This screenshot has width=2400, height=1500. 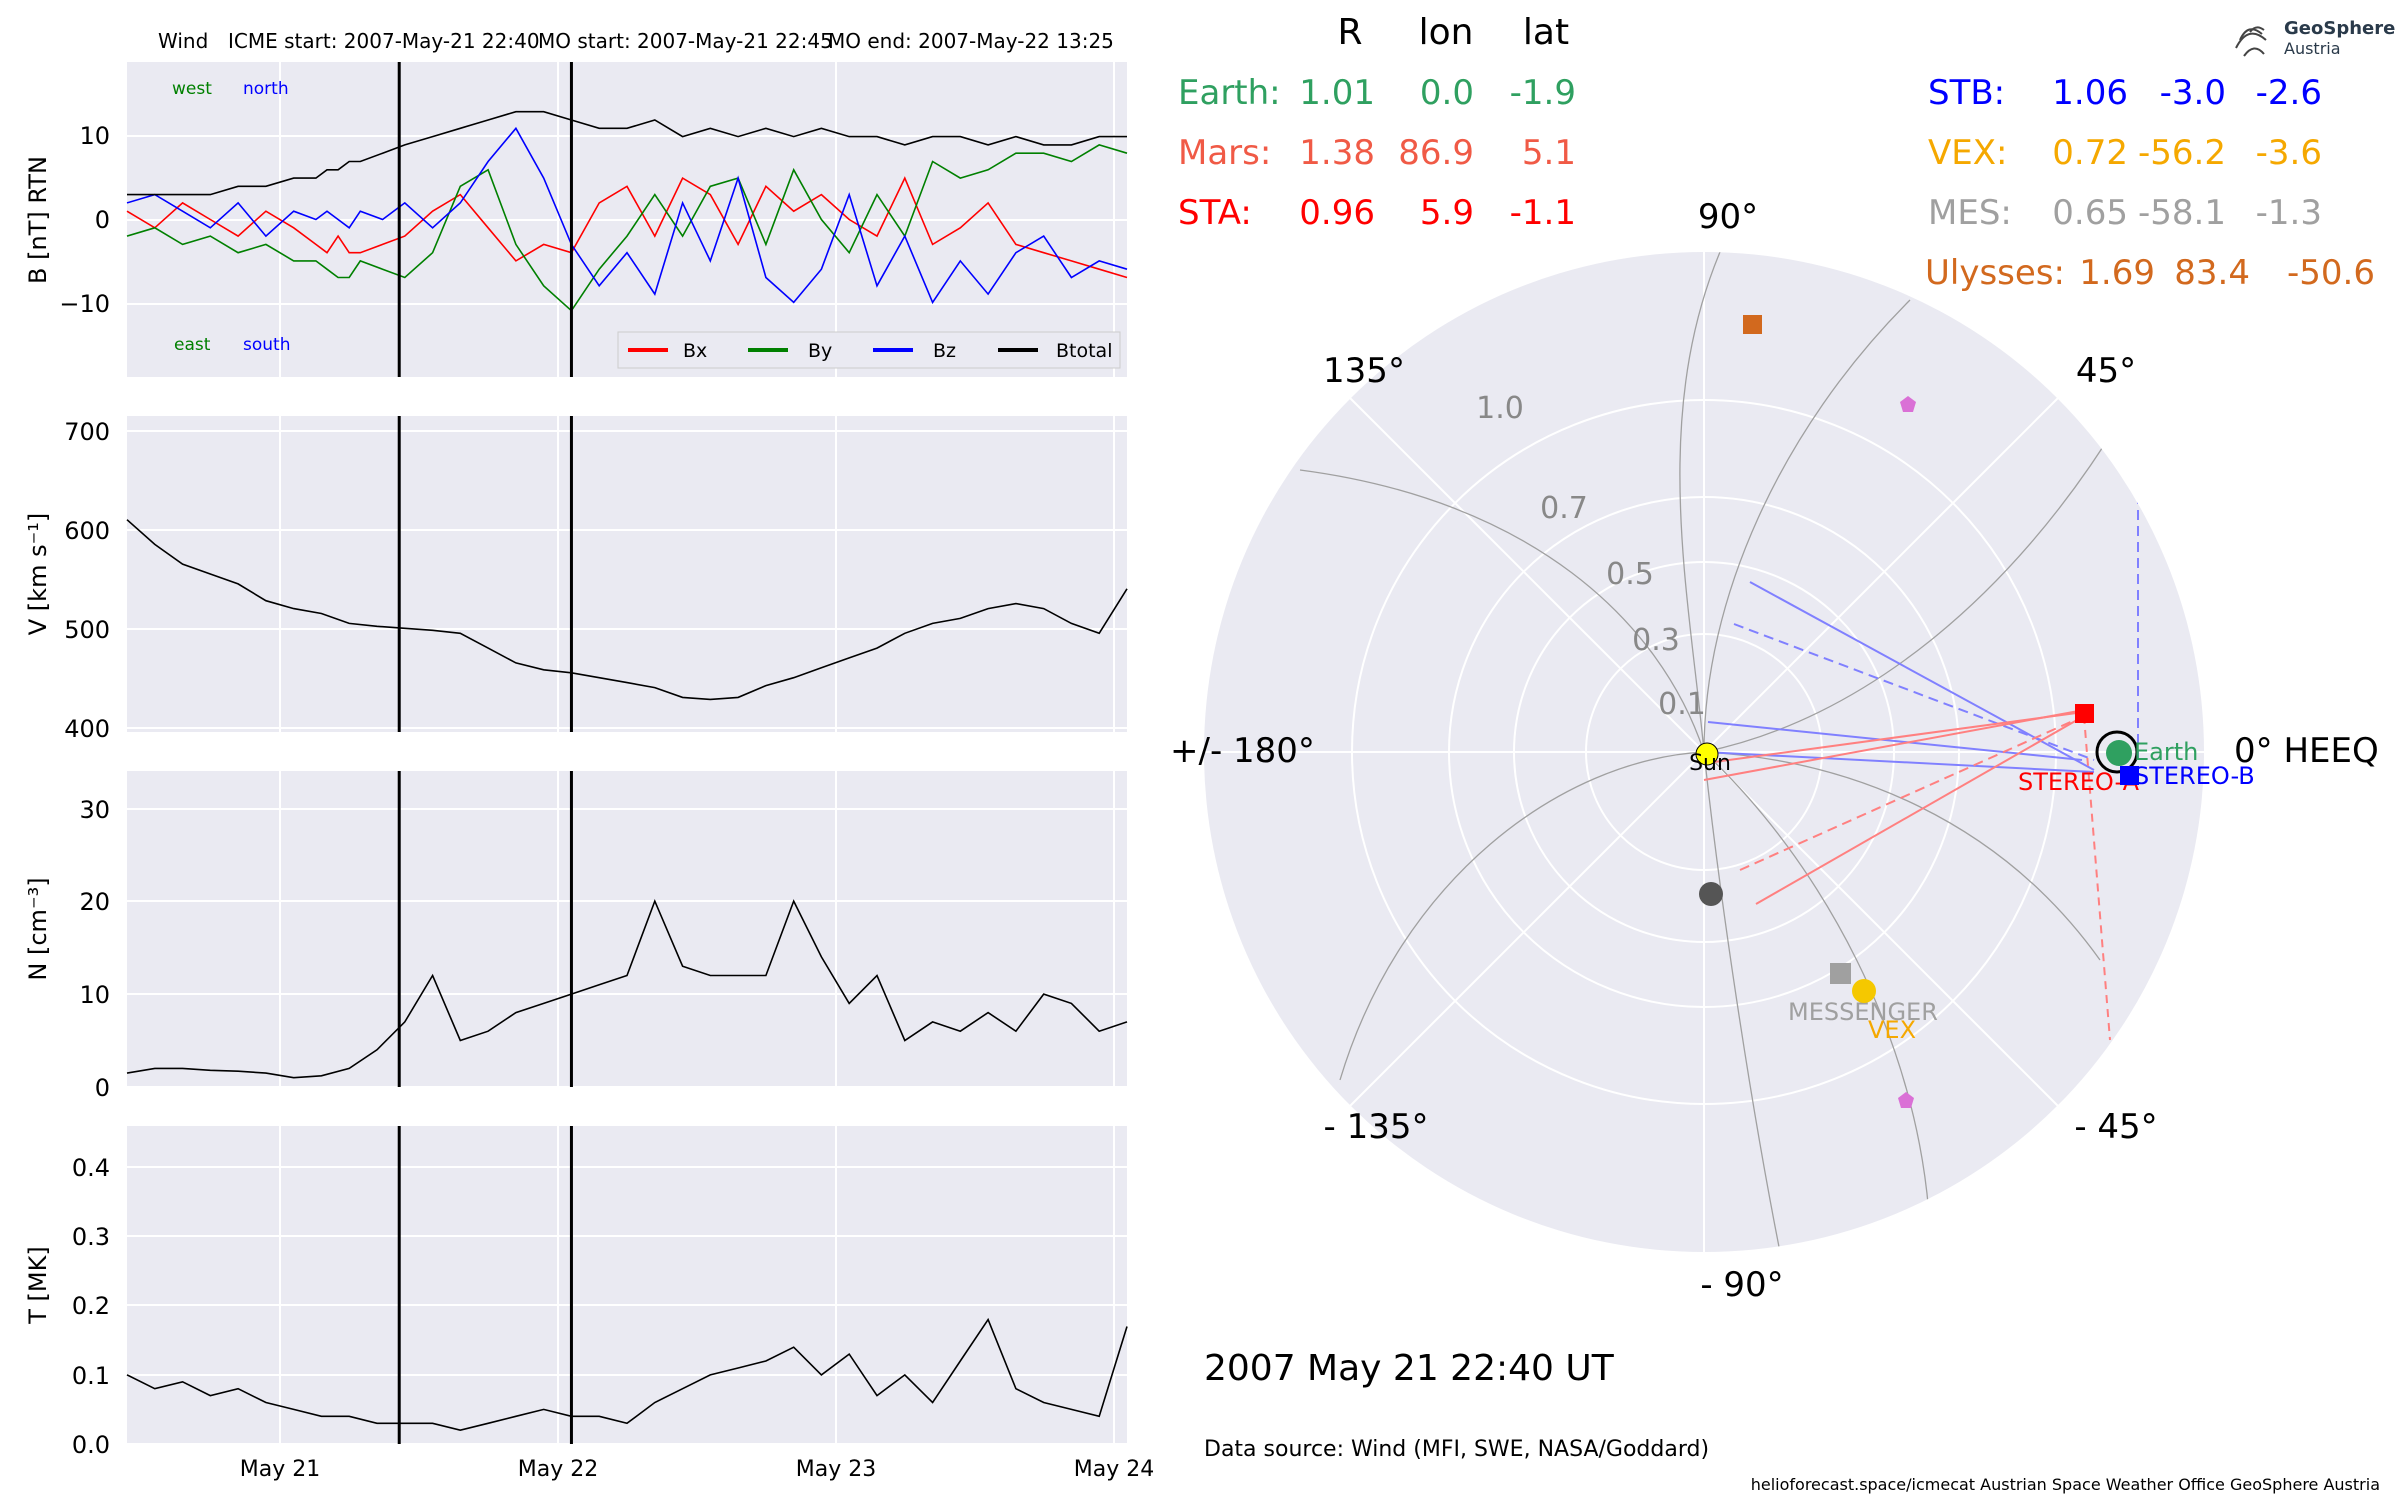 What do you see at coordinates (1215, 213) in the screenshot?
I see `row-name: STA:` at bounding box center [1215, 213].